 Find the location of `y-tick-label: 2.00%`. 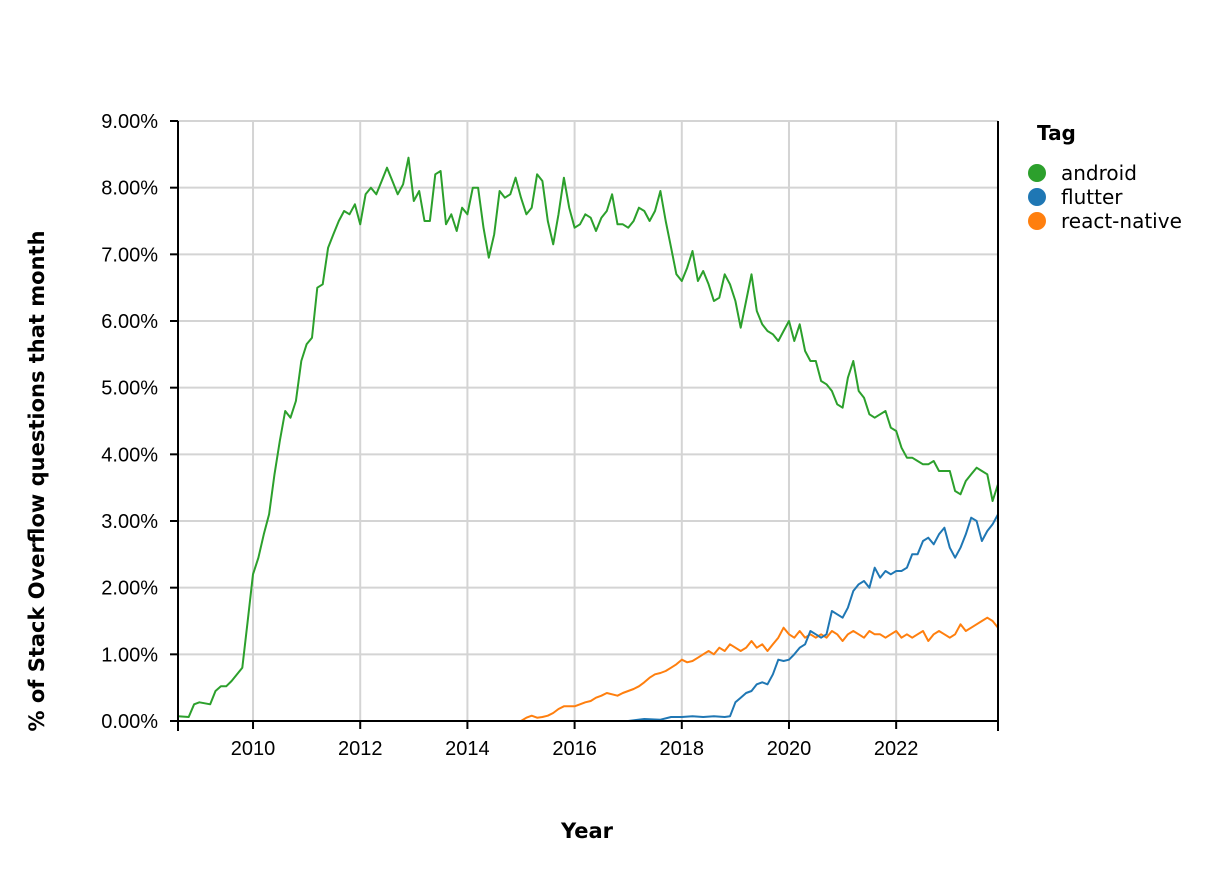

y-tick-label: 2.00% is located at coordinates (129, 589).